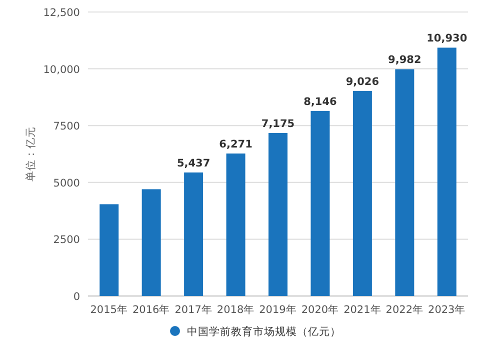 This screenshot has height=362, width=500. Describe the element at coordinates (235, 144) in the screenshot. I see `data-label: 6,271` at that location.